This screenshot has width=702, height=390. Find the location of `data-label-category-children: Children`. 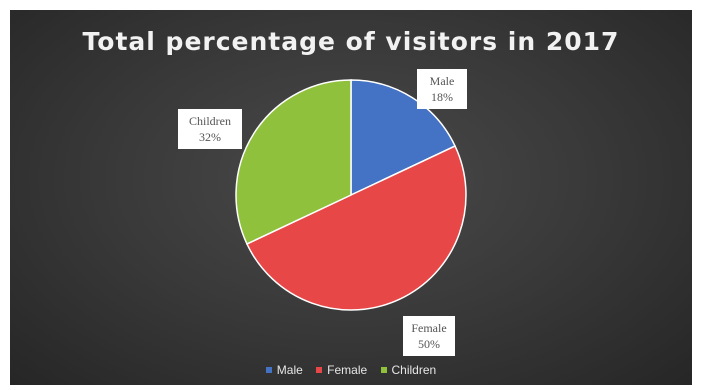

data-label-category-children: Children is located at coordinates (210, 121).